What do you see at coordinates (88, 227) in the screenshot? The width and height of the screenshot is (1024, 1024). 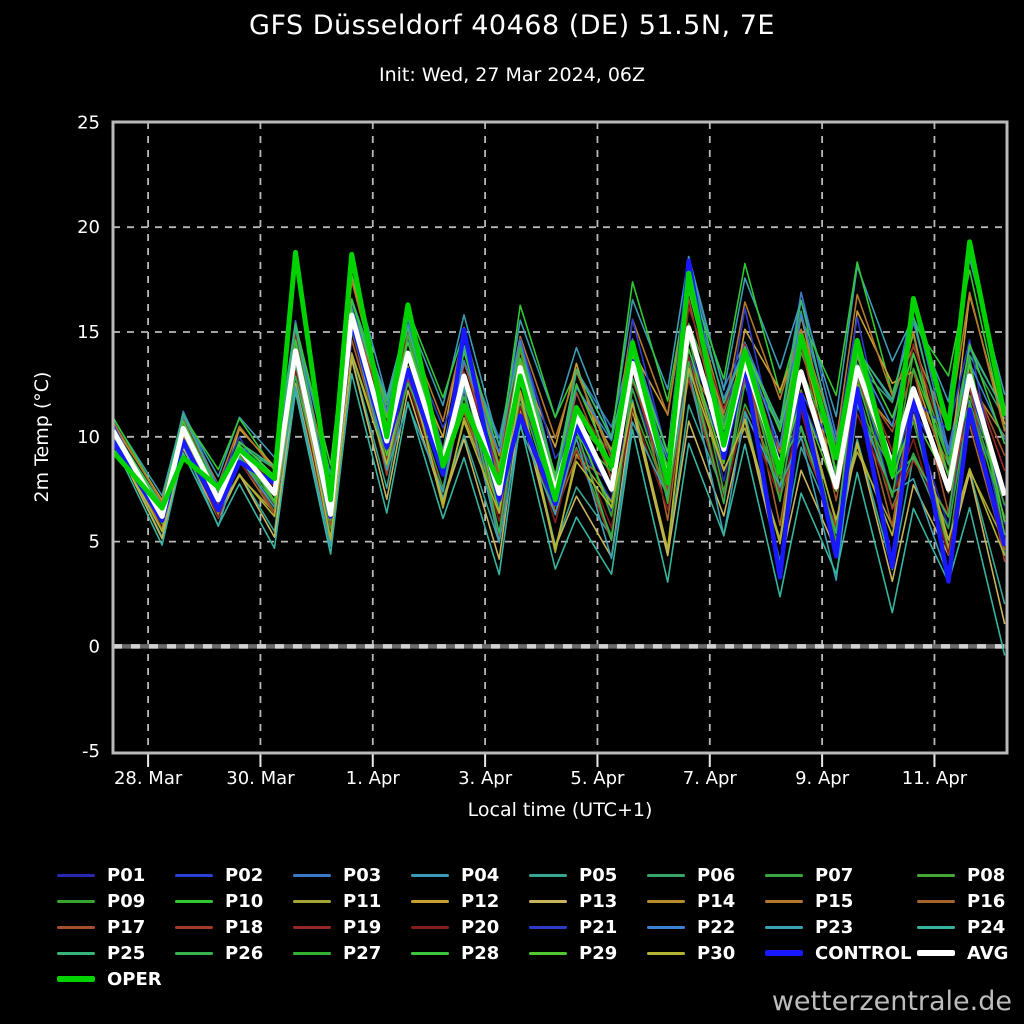 I see `y-tick-label: 20` at bounding box center [88, 227].